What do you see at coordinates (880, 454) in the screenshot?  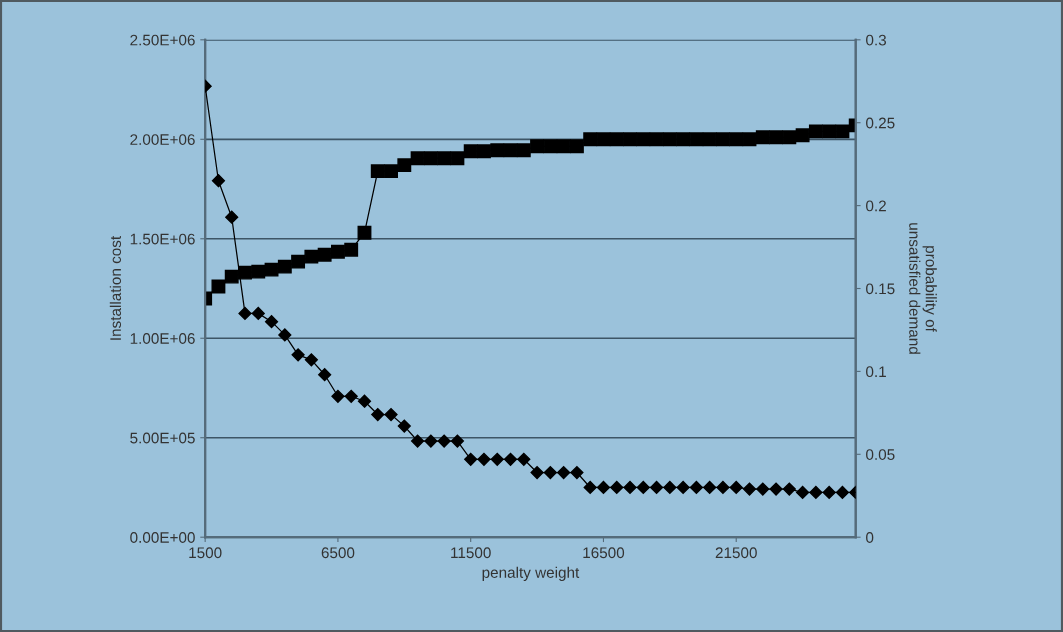 I see `y2-tick-label: 0.05` at bounding box center [880, 454].